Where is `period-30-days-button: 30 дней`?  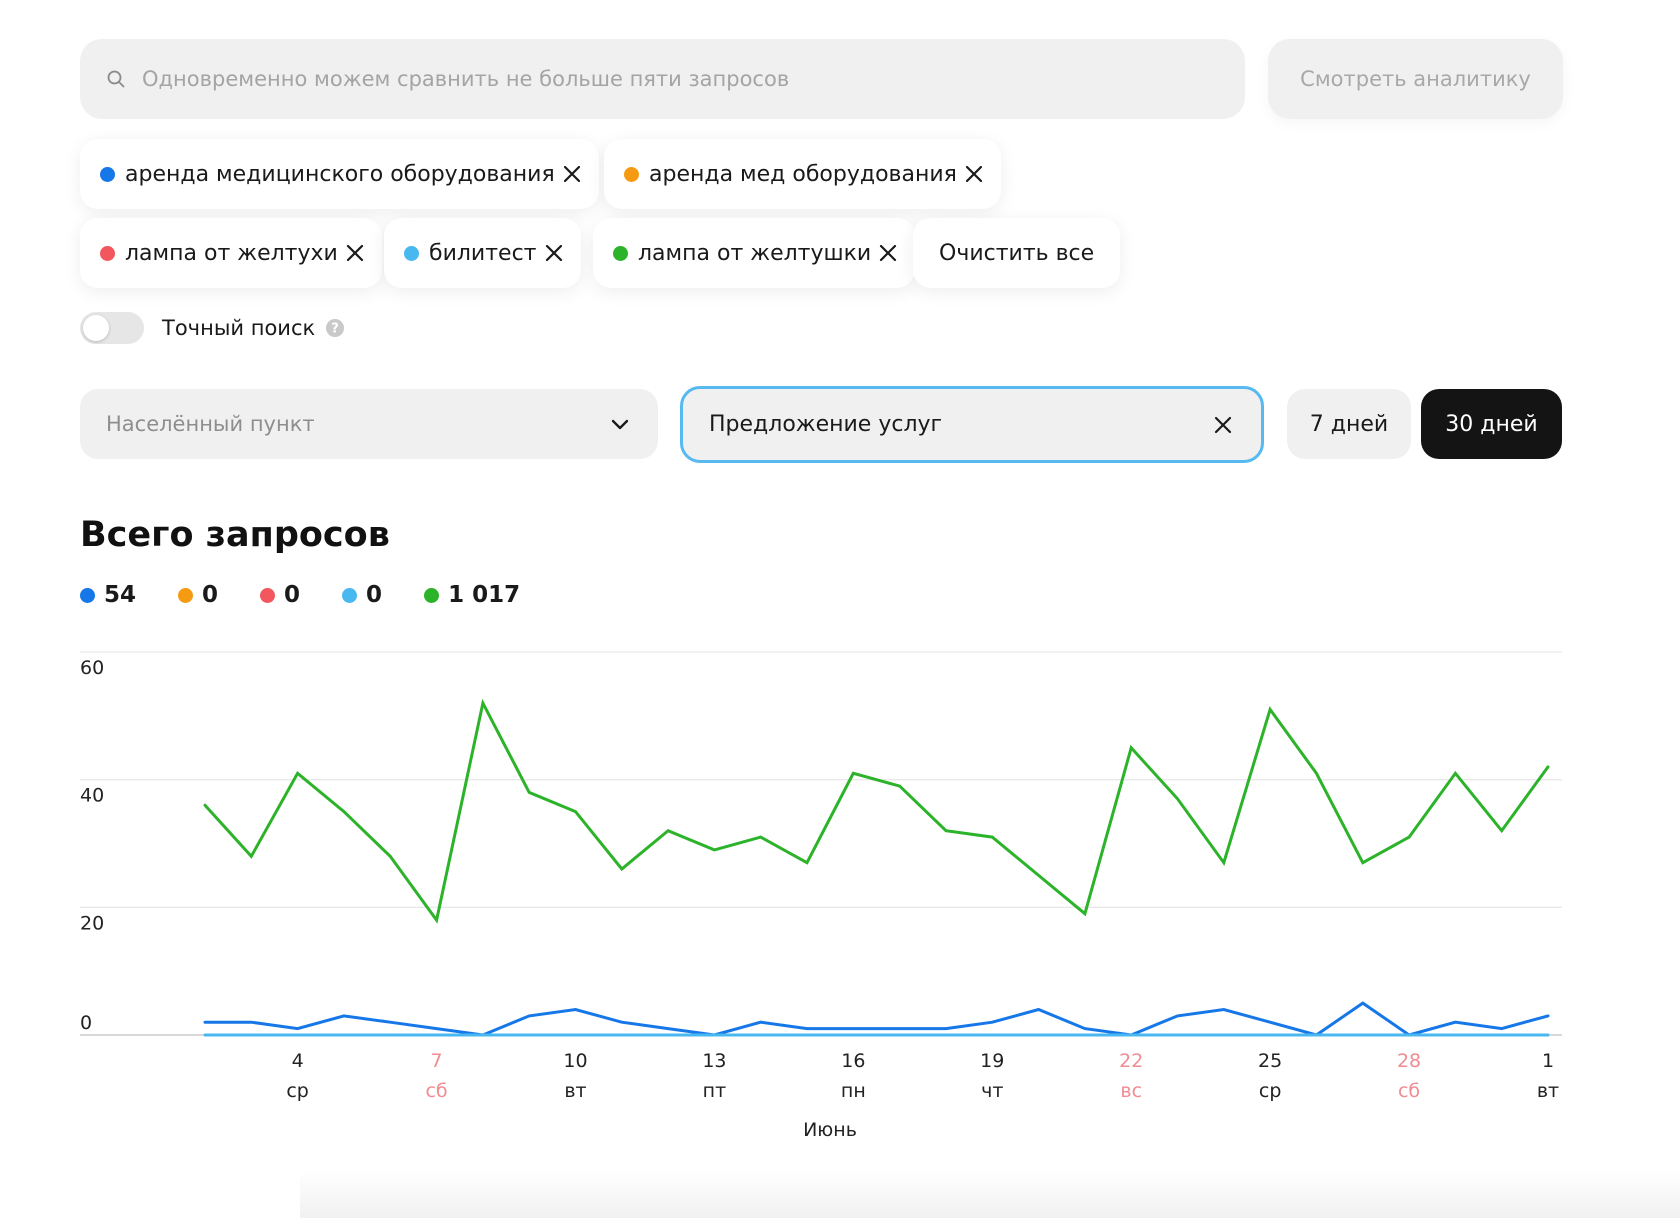 period-30-days-button: 30 дней is located at coordinates (1491, 424).